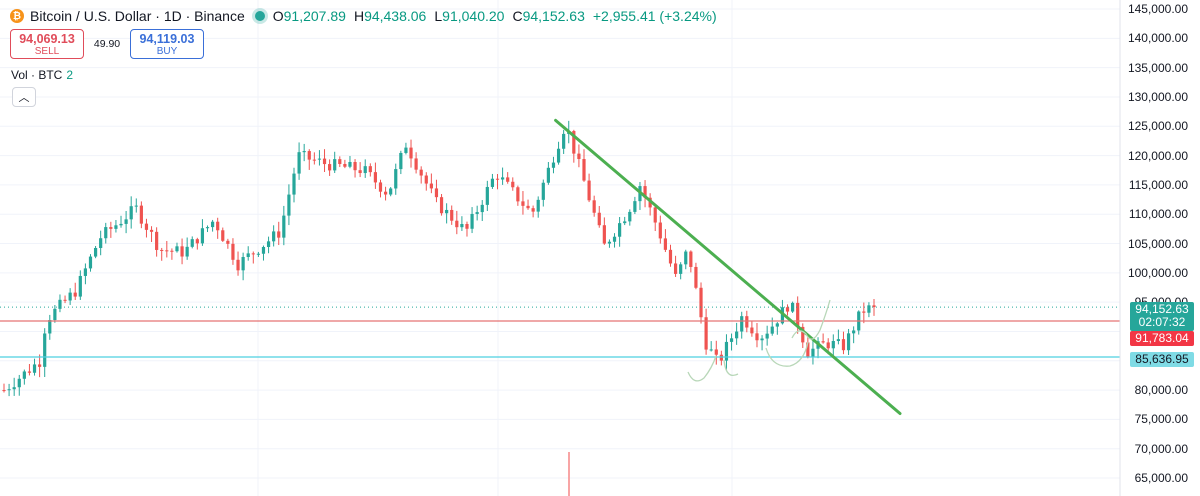  I want to click on volume-spike-bar, so click(569, 474).